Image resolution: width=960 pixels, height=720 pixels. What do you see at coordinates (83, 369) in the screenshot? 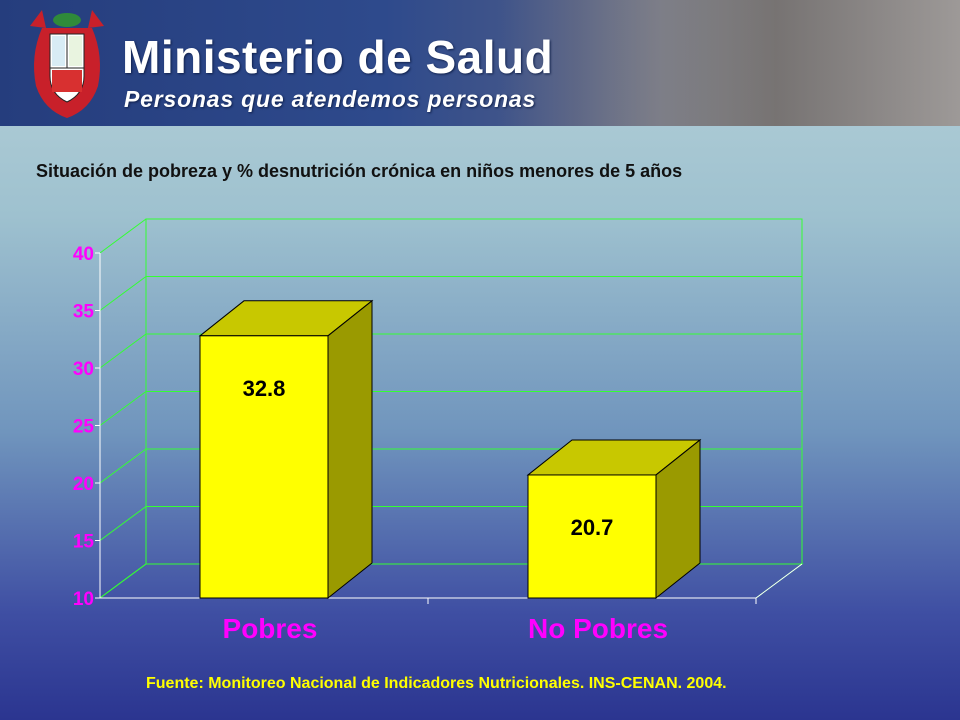
I see `y-tick-label: 30` at bounding box center [83, 369].